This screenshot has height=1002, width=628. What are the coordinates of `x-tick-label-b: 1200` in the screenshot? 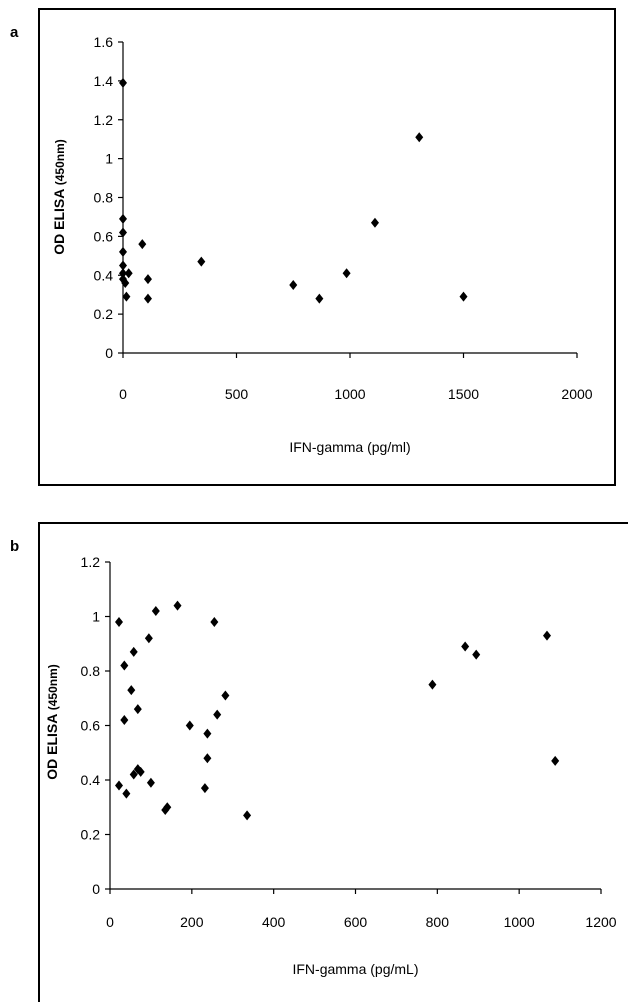 It's located at (600, 922).